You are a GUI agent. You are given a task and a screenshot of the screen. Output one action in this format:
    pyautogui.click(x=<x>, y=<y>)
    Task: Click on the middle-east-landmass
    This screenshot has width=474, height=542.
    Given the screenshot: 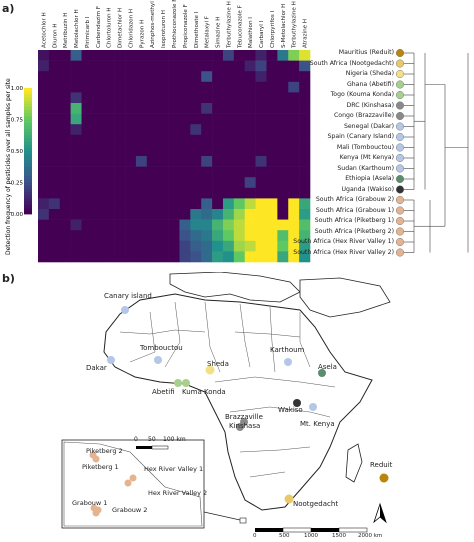 What is the action you would take?
    pyautogui.click(x=345, y=297)
    